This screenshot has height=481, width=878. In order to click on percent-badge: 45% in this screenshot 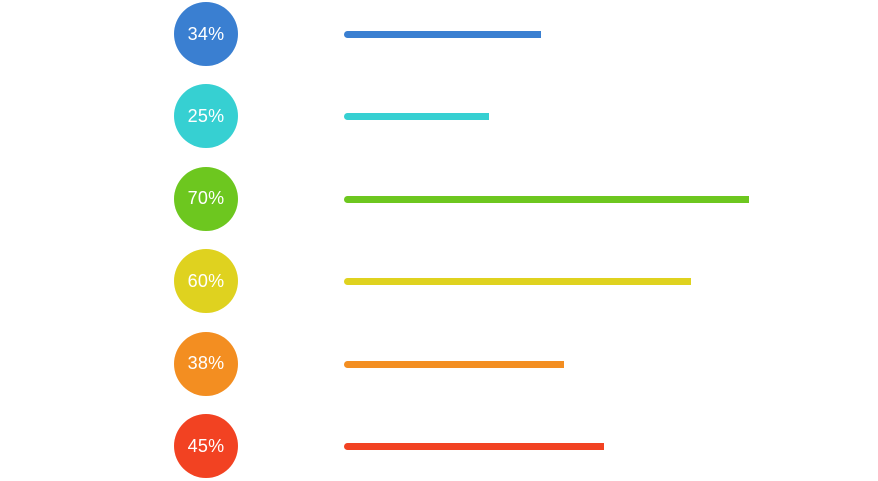, I will do `click(206, 446)`.